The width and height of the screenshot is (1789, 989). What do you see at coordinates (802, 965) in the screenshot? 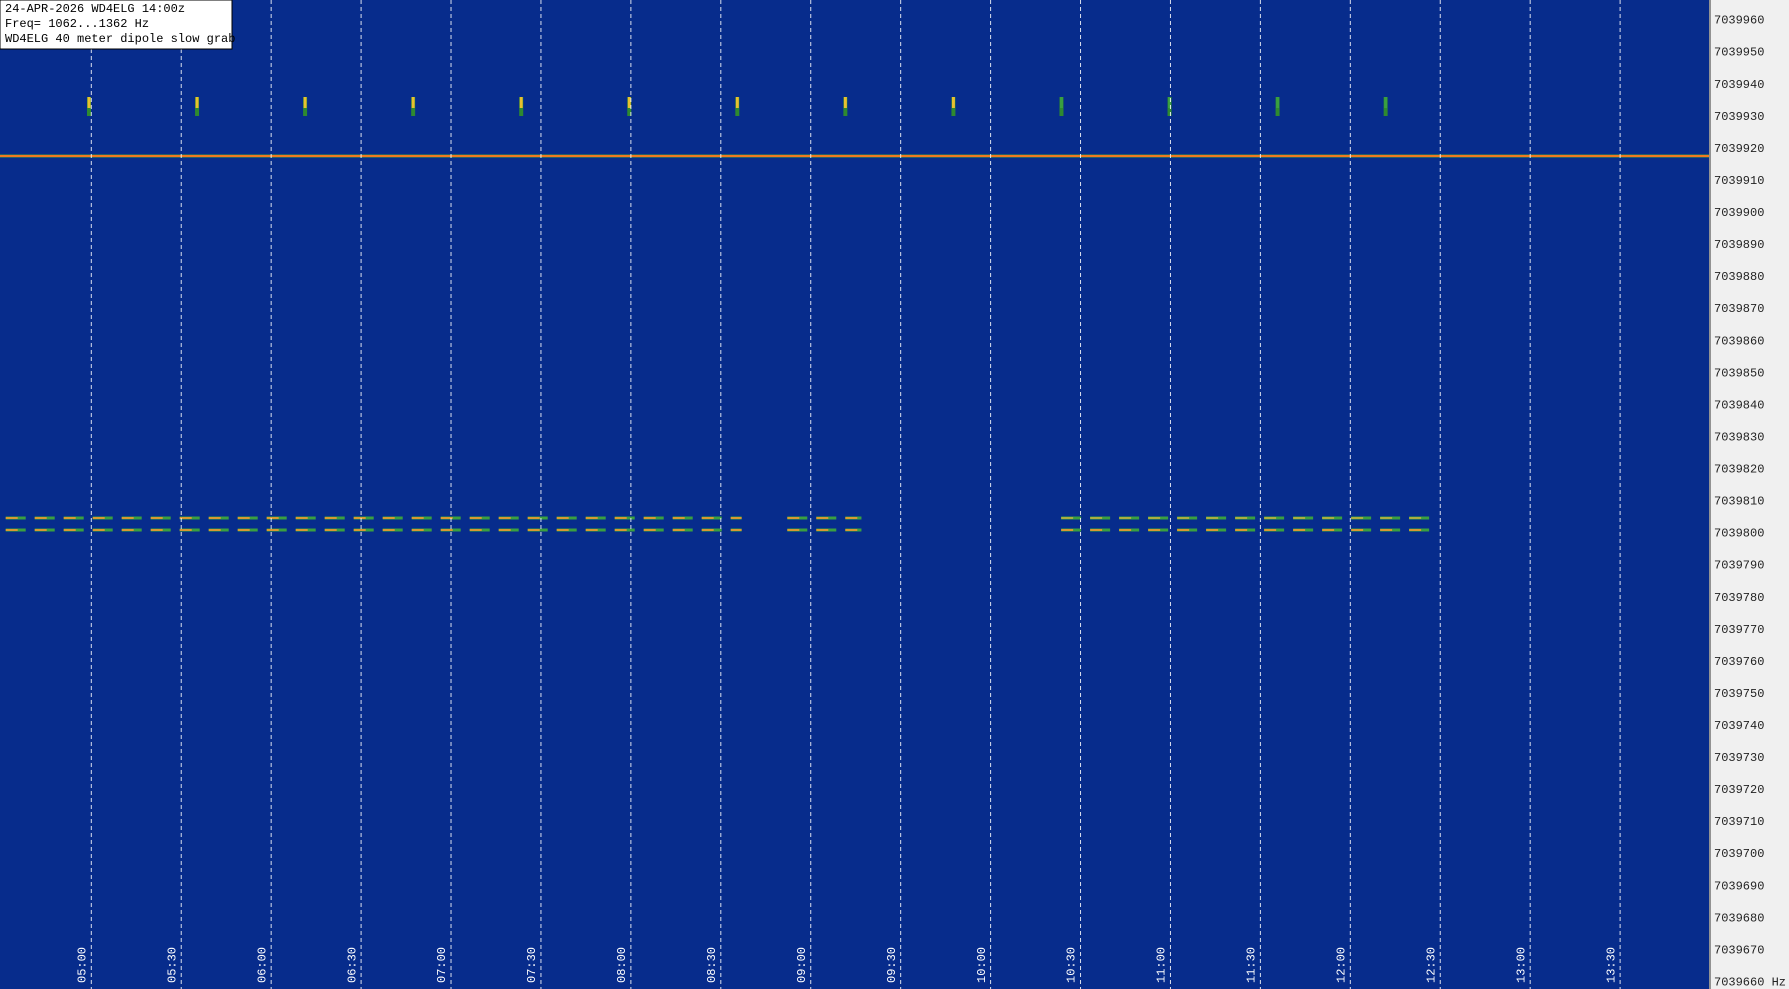
I see `time-label: 09:00` at bounding box center [802, 965].